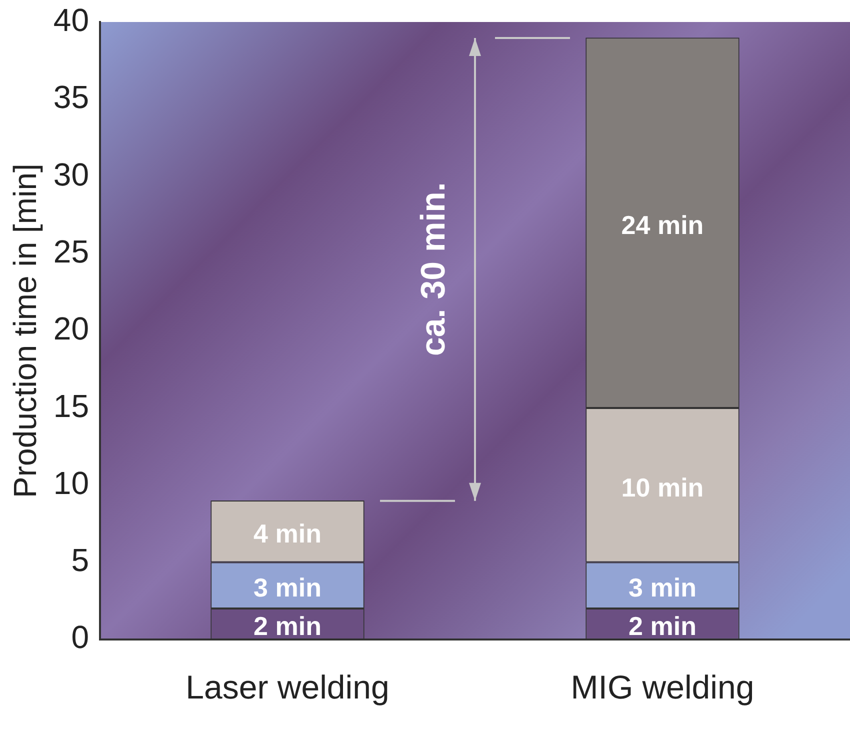 The image size is (850, 739). Describe the element at coordinates (71, 20) in the screenshot. I see `y-tick-label: 40` at that location.